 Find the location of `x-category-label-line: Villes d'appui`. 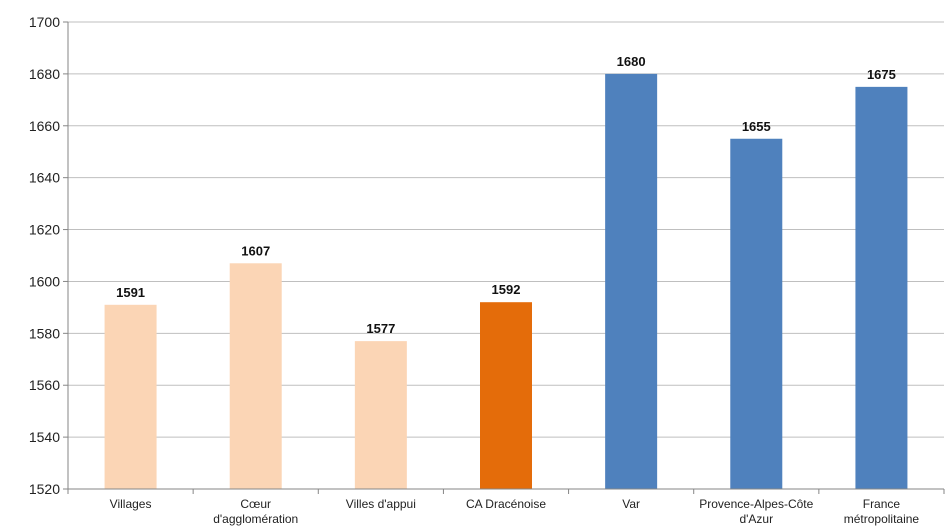

x-category-label-line: Villes d'appui is located at coordinates (381, 504).